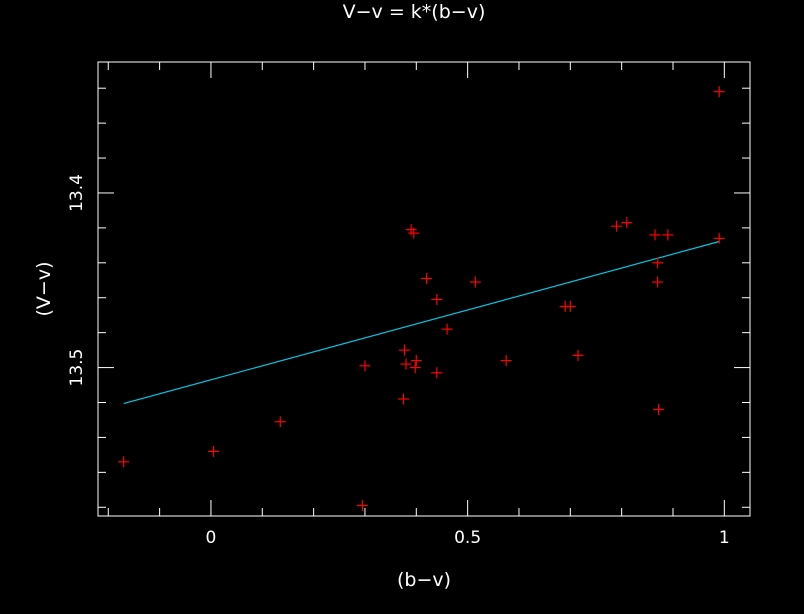 The height and width of the screenshot is (614, 804). Describe the element at coordinates (467, 538) in the screenshot. I see `x-tick-label: 0.5` at that location.